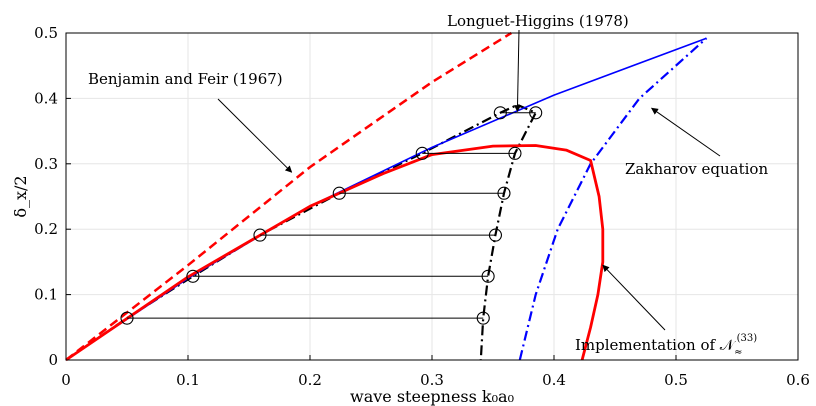  I want to click on annotation-label: Implementation of 𝒩≈(33), so click(666, 345).